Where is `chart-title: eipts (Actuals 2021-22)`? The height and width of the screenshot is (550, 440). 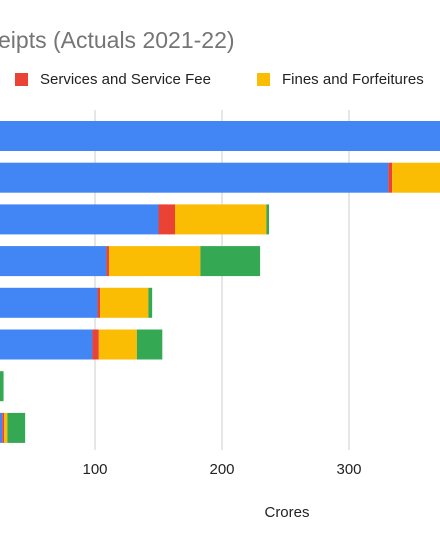
chart-title: eipts (Actuals 2021-22) is located at coordinates (117, 40).